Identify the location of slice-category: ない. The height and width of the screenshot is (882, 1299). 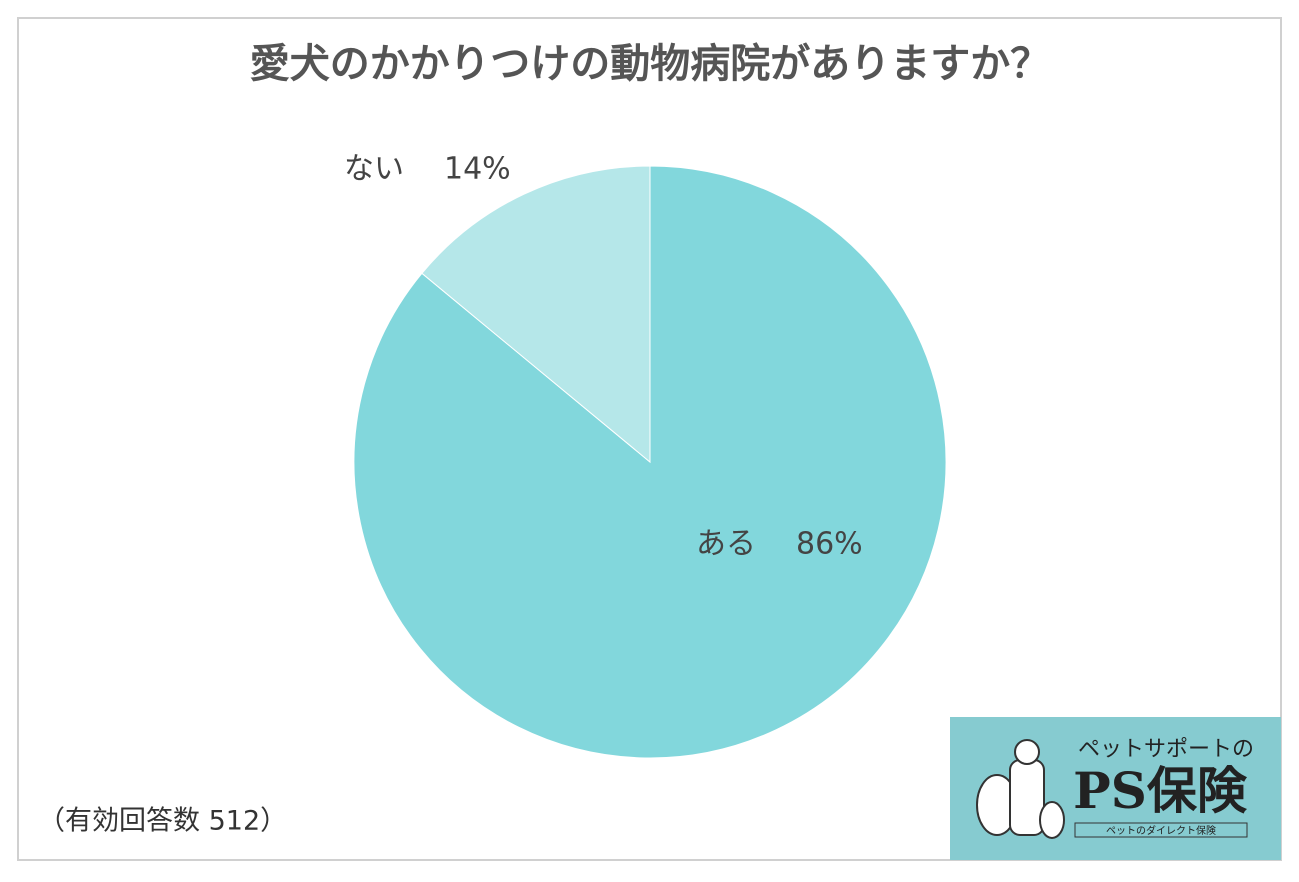
(374, 169).